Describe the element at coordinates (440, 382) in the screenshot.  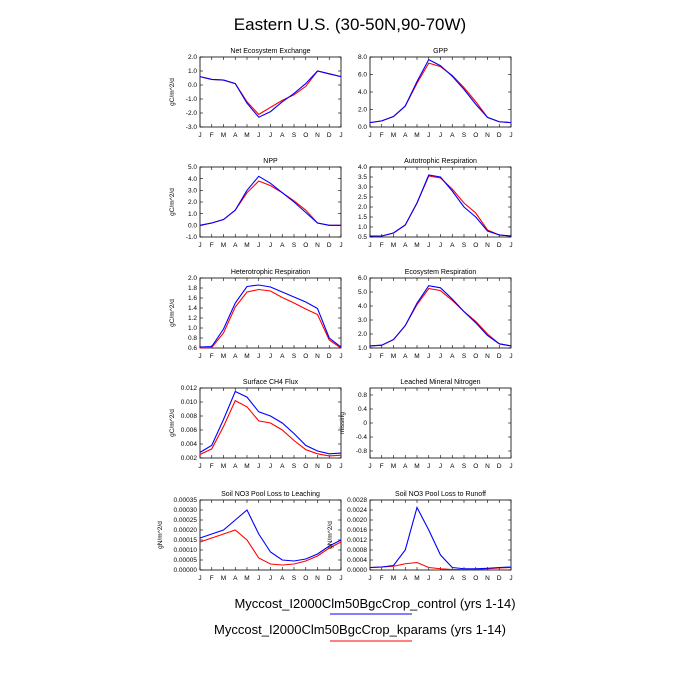
I see `panel-title: Leached Mineral Nitrogen` at that location.